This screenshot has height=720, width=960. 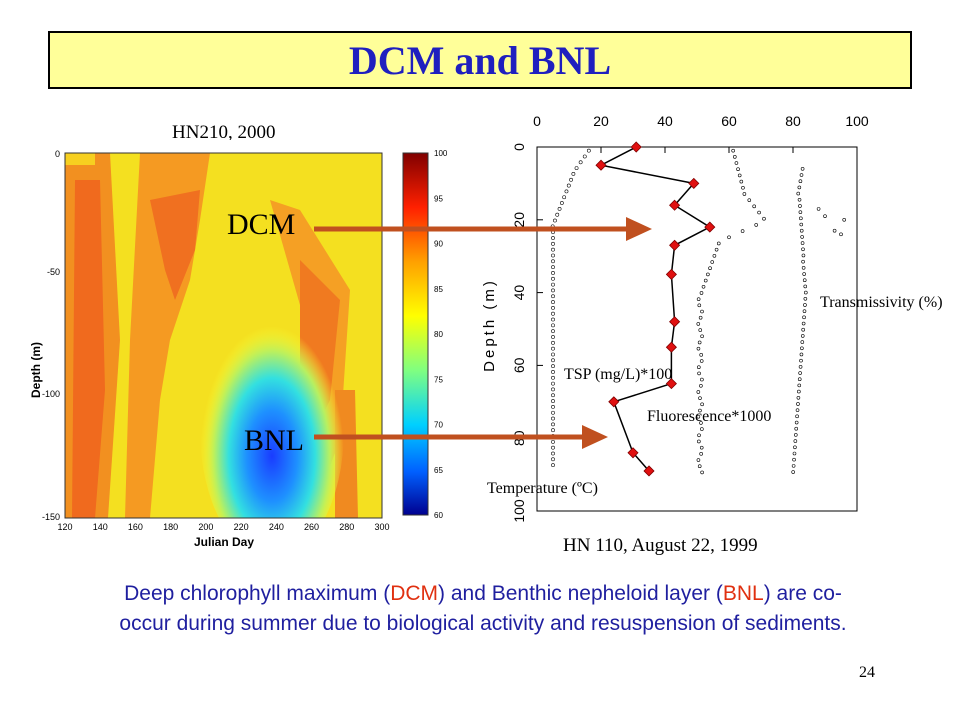 What do you see at coordinates (57, 154) in the screenshot?
I see `left-ytick-0: 0` at bounding box center [57, 154].